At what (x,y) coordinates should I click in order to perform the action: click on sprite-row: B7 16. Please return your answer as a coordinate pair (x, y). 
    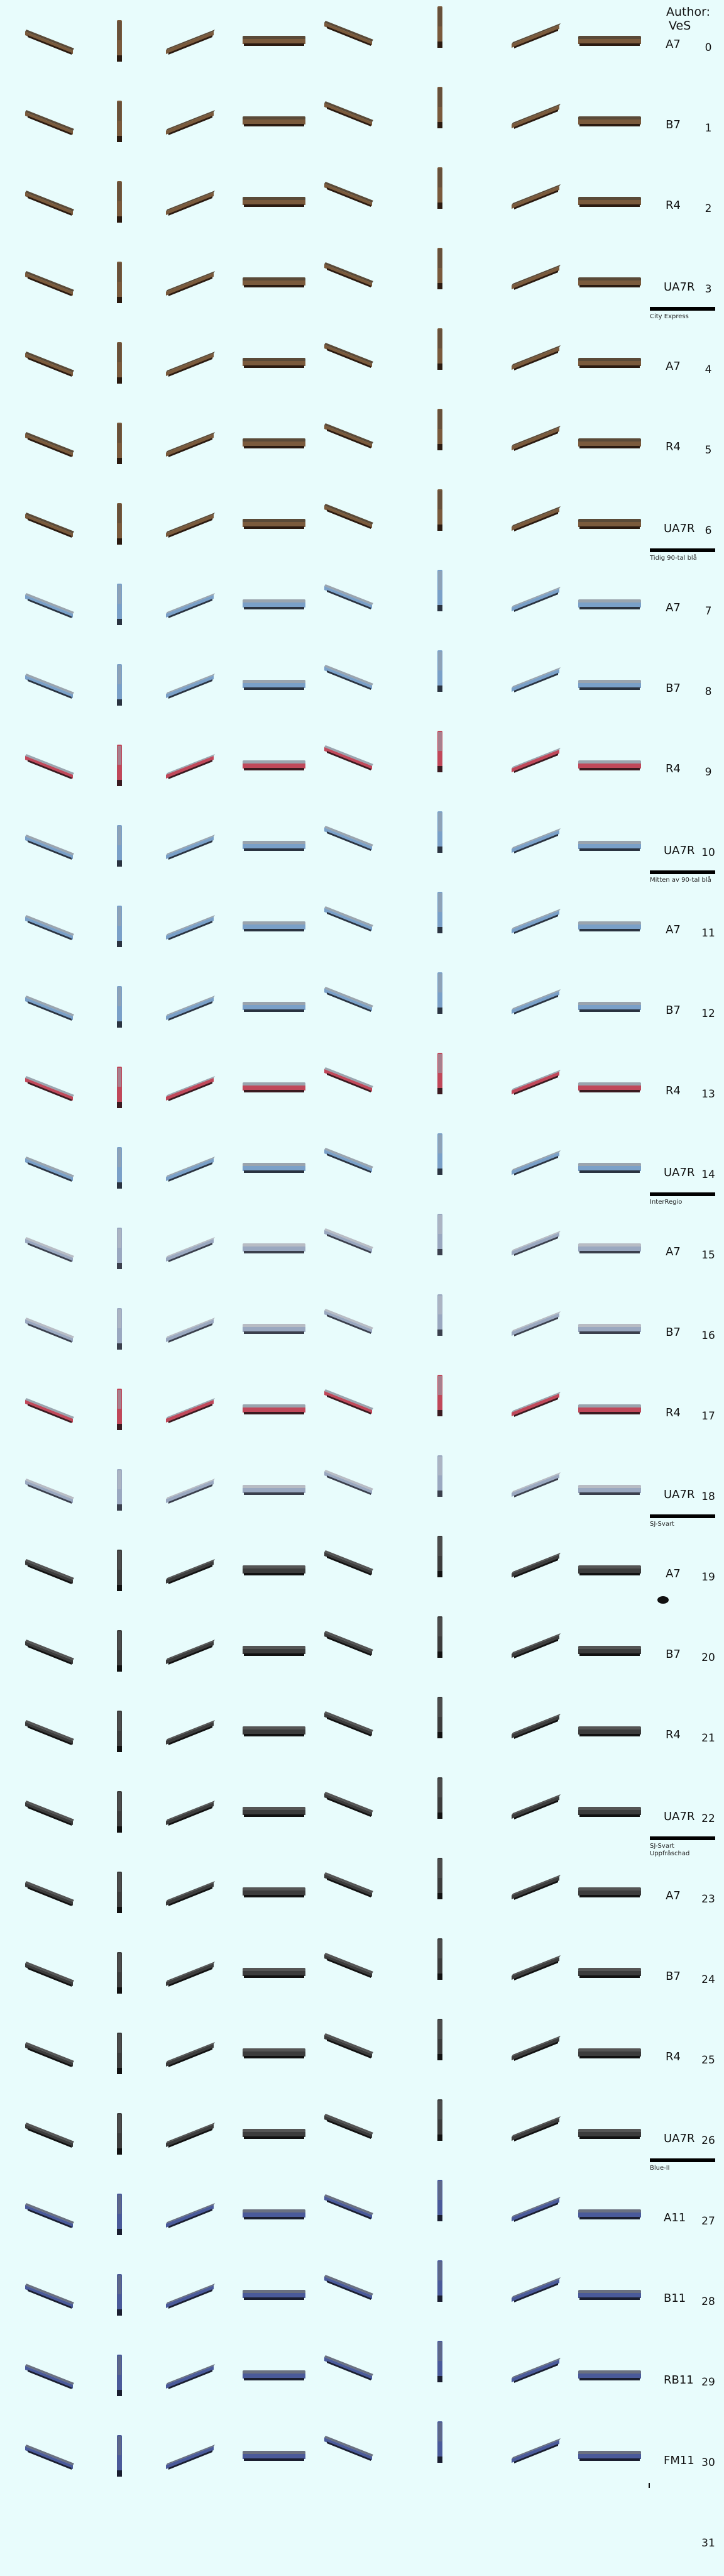
    Looking at the image, I should click on (362, 1328).